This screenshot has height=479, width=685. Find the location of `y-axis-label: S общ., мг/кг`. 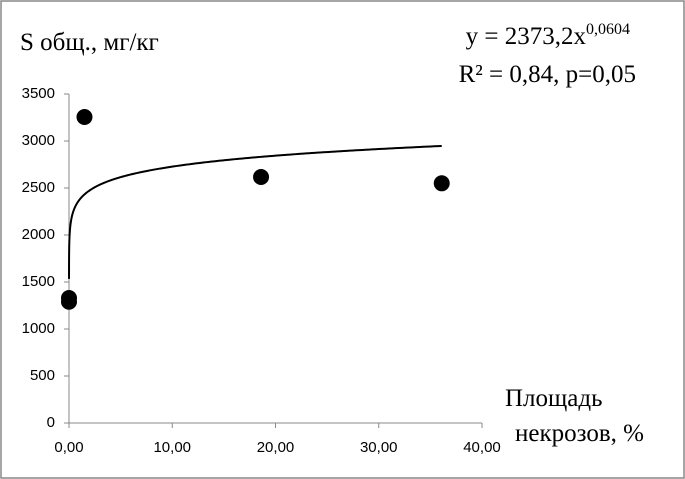

y-axis-label: S общ., мг/кг is located at coordinates (89, 42).